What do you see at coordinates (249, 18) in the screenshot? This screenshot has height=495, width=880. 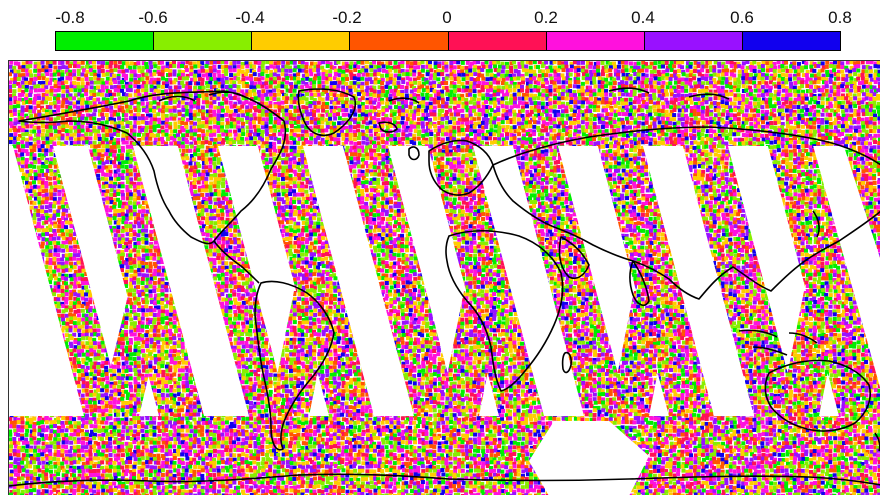 I see `colorbar-tick-label: -0.4` at bounding box center [249, 18].